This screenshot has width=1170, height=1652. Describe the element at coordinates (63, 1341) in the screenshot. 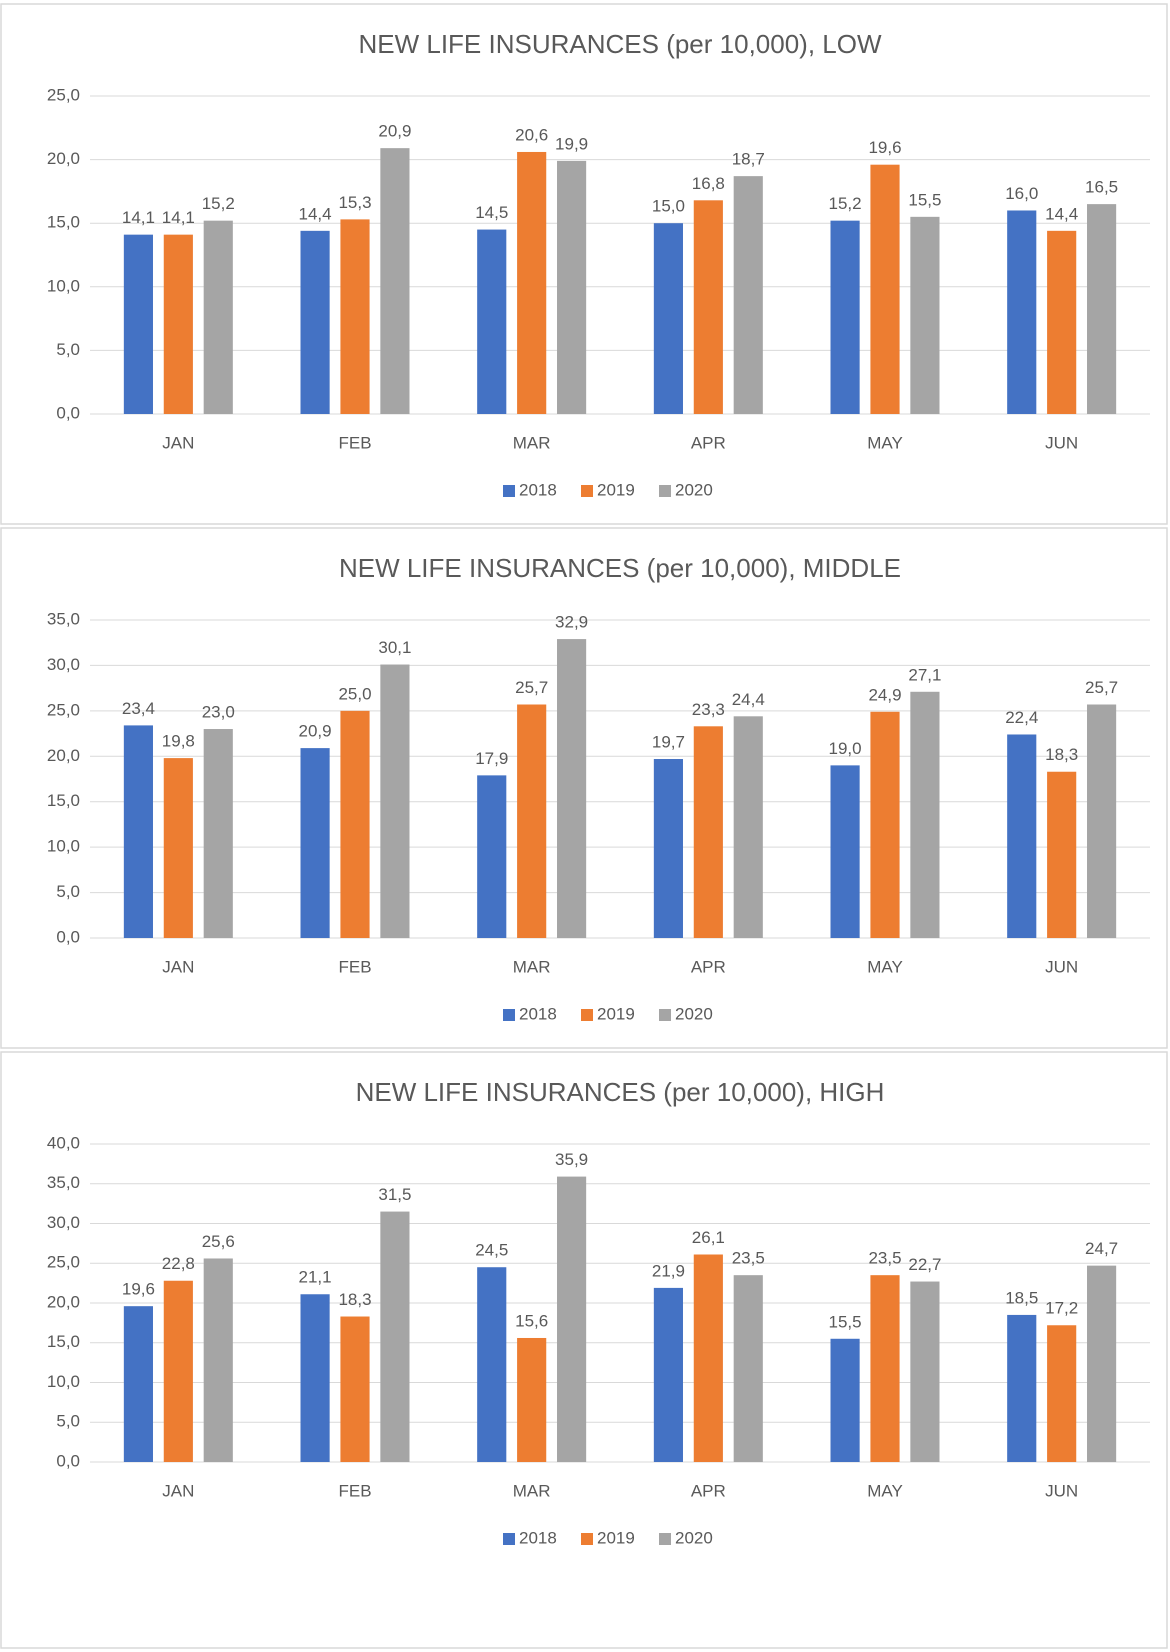

I see `y-tick-label: 15,0` at that location.